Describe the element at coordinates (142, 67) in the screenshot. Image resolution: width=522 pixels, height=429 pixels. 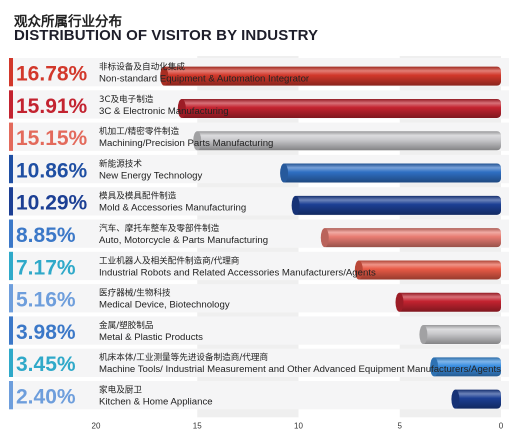
I see `category-label-cn: 非标设备及自动化集成` at that location.